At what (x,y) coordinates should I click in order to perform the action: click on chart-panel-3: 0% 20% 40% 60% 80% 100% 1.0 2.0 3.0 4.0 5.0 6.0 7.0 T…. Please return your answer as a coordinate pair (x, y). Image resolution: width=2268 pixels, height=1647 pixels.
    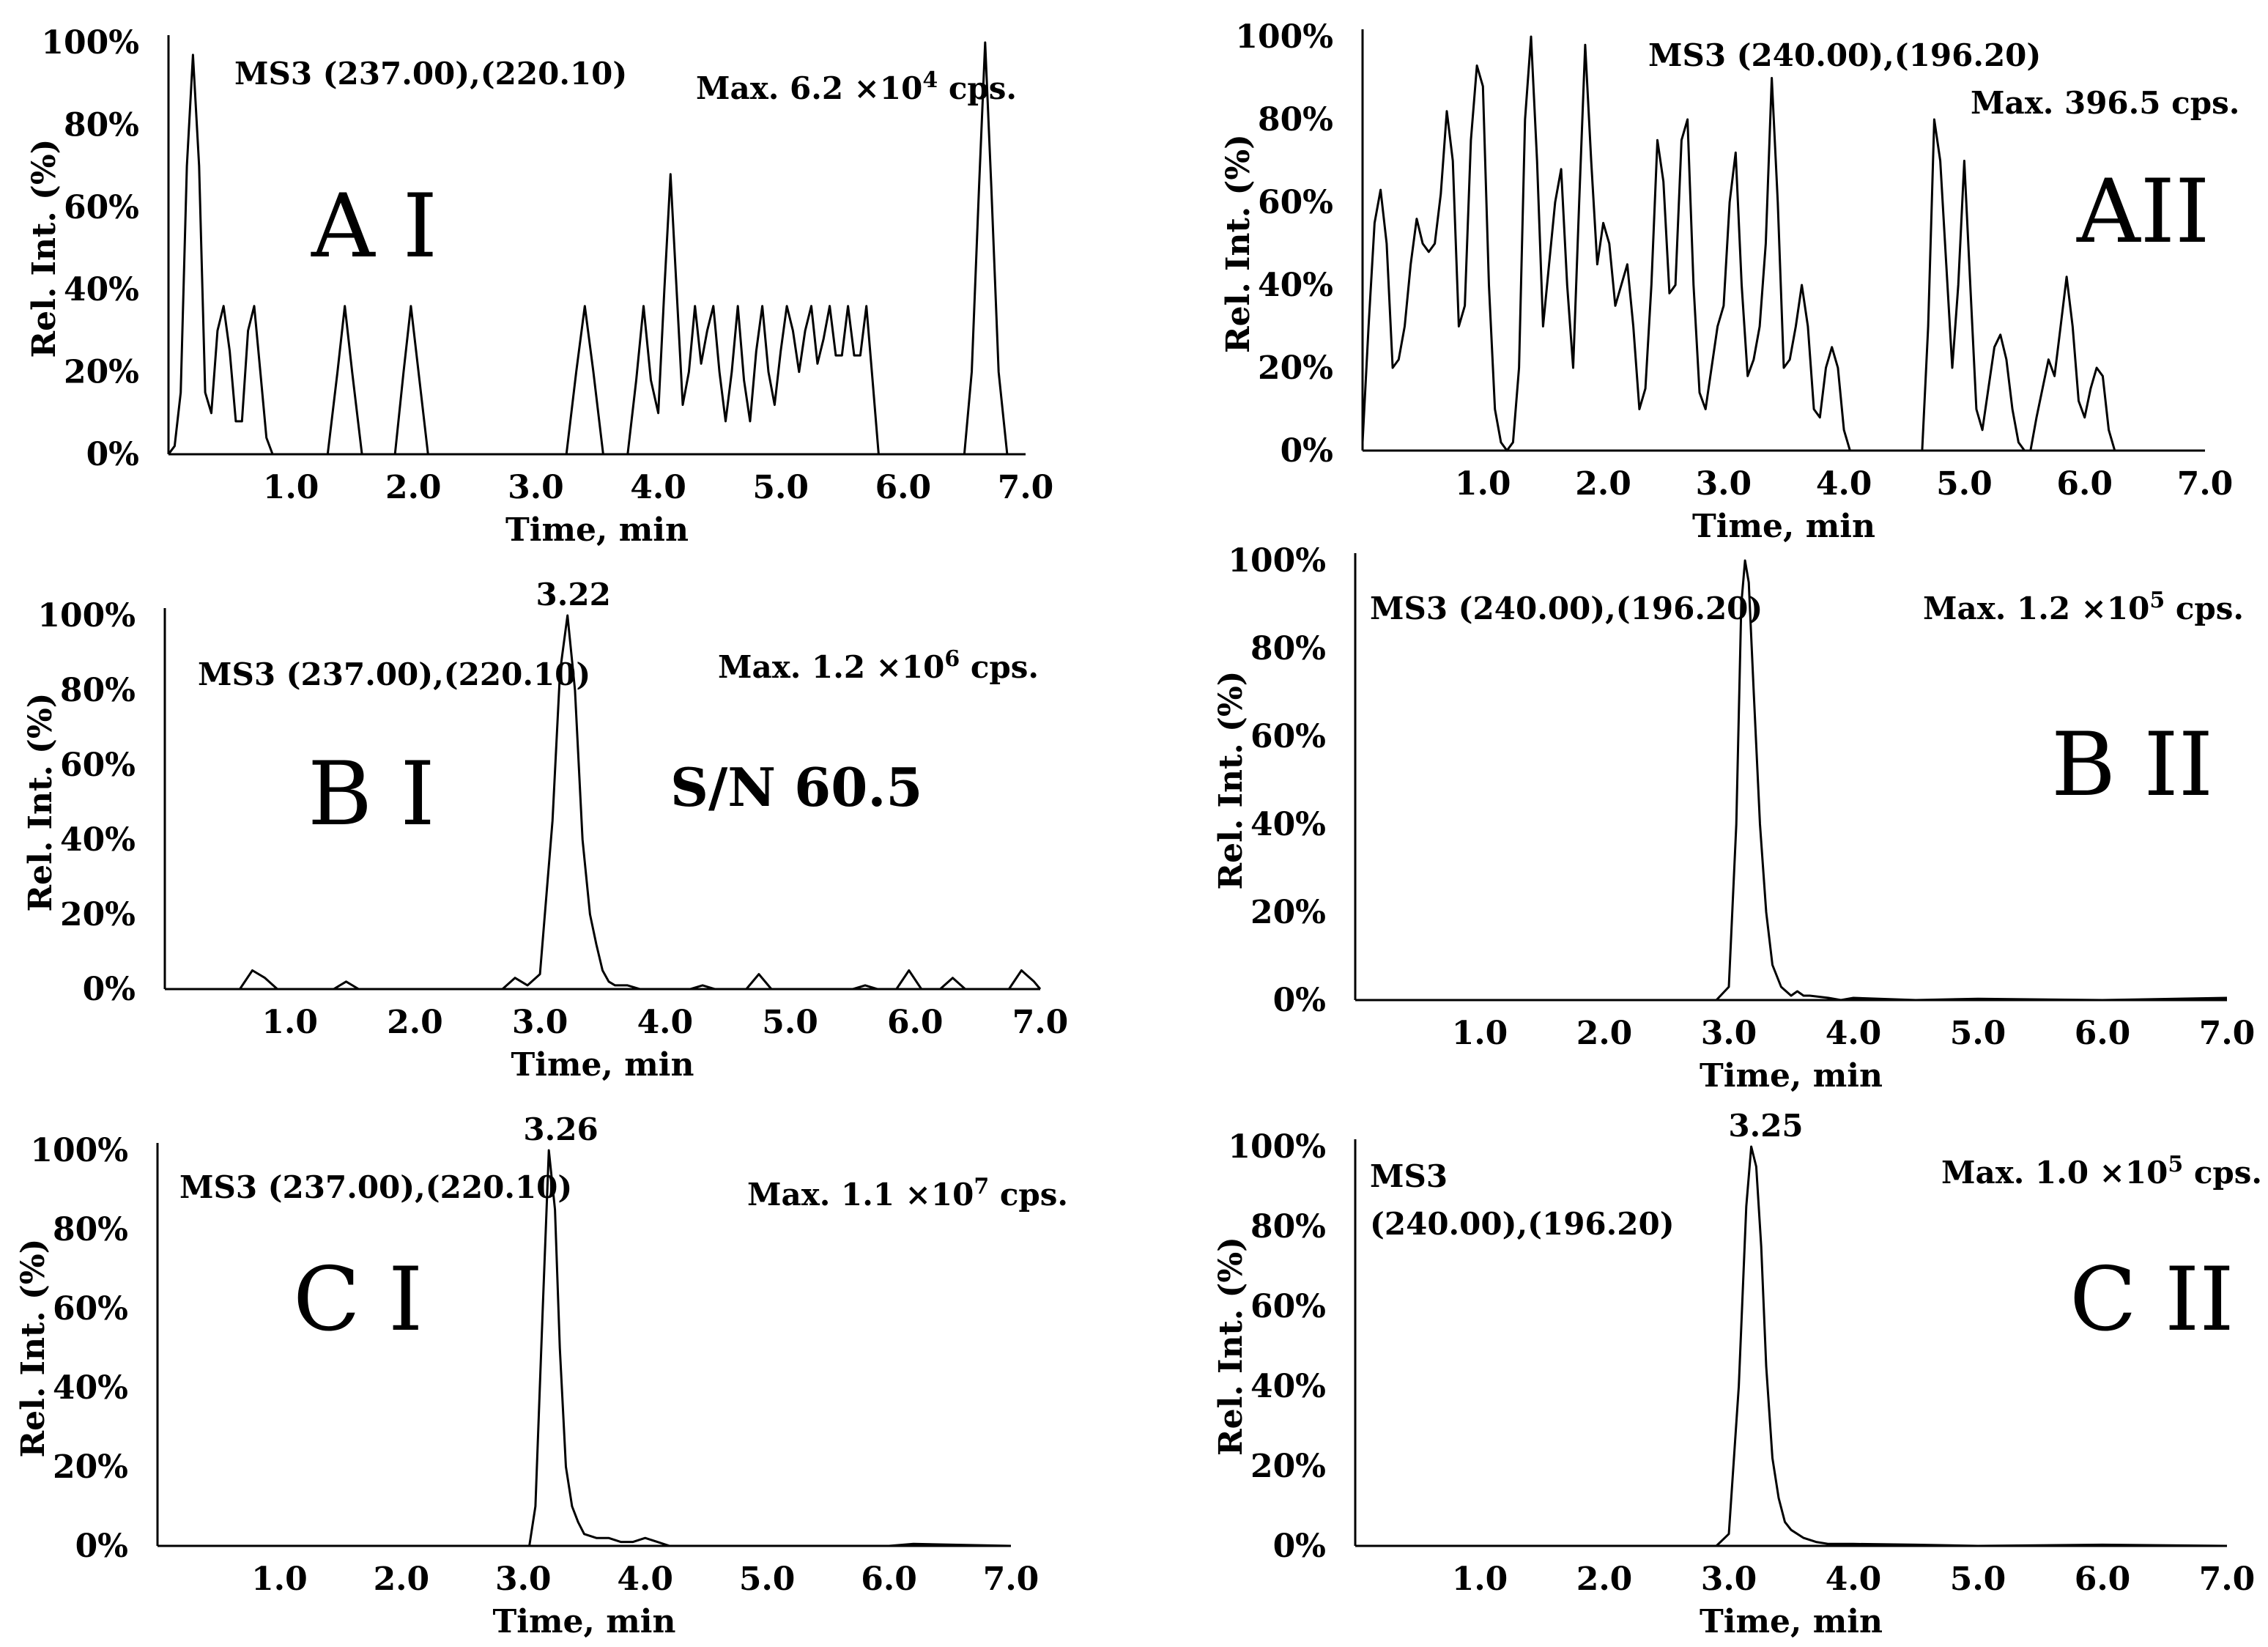
    Looking at the image, I should click on (545, 830).